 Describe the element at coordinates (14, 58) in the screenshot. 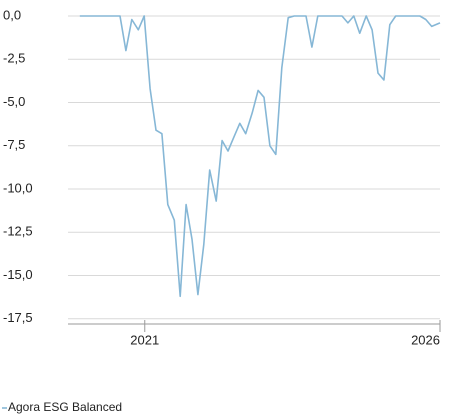

I see `y-tick-label: -2,5` at that location.